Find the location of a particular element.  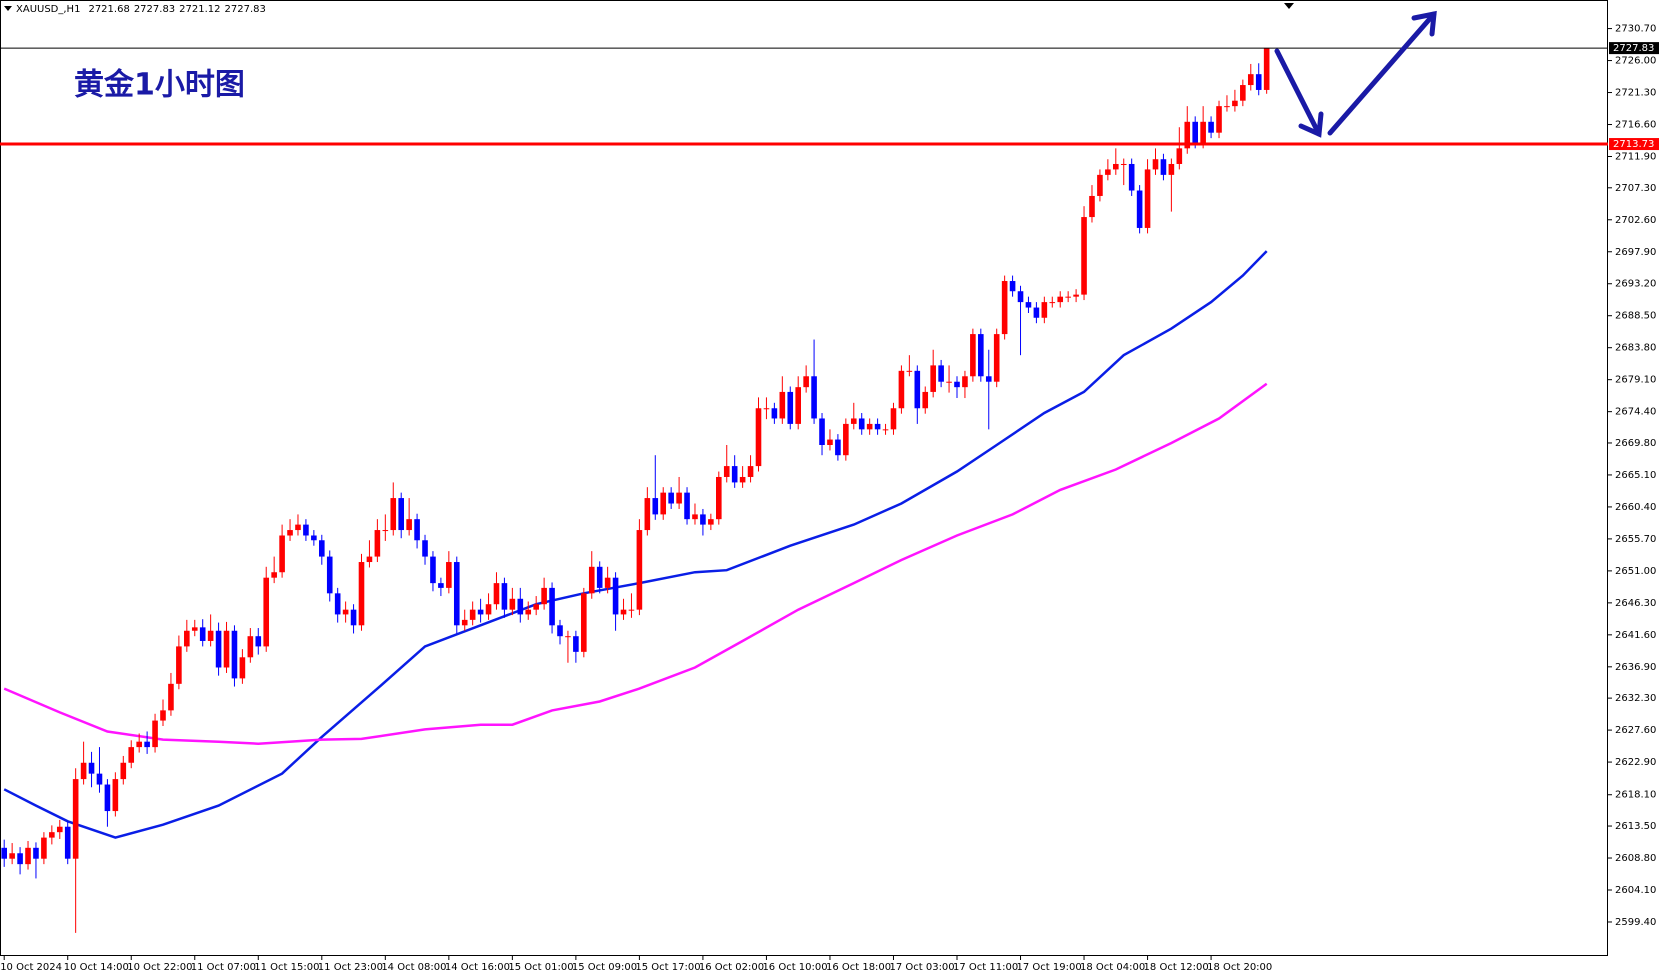

y-tick-label: 2651.00 is located at coordinates (1635, 571).